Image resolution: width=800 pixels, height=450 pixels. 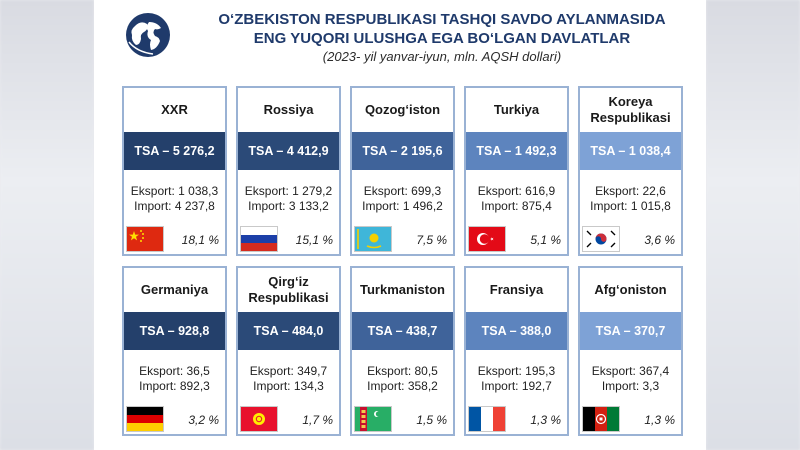 I want to click on china-flag-icon, so click(x=145, y=239).